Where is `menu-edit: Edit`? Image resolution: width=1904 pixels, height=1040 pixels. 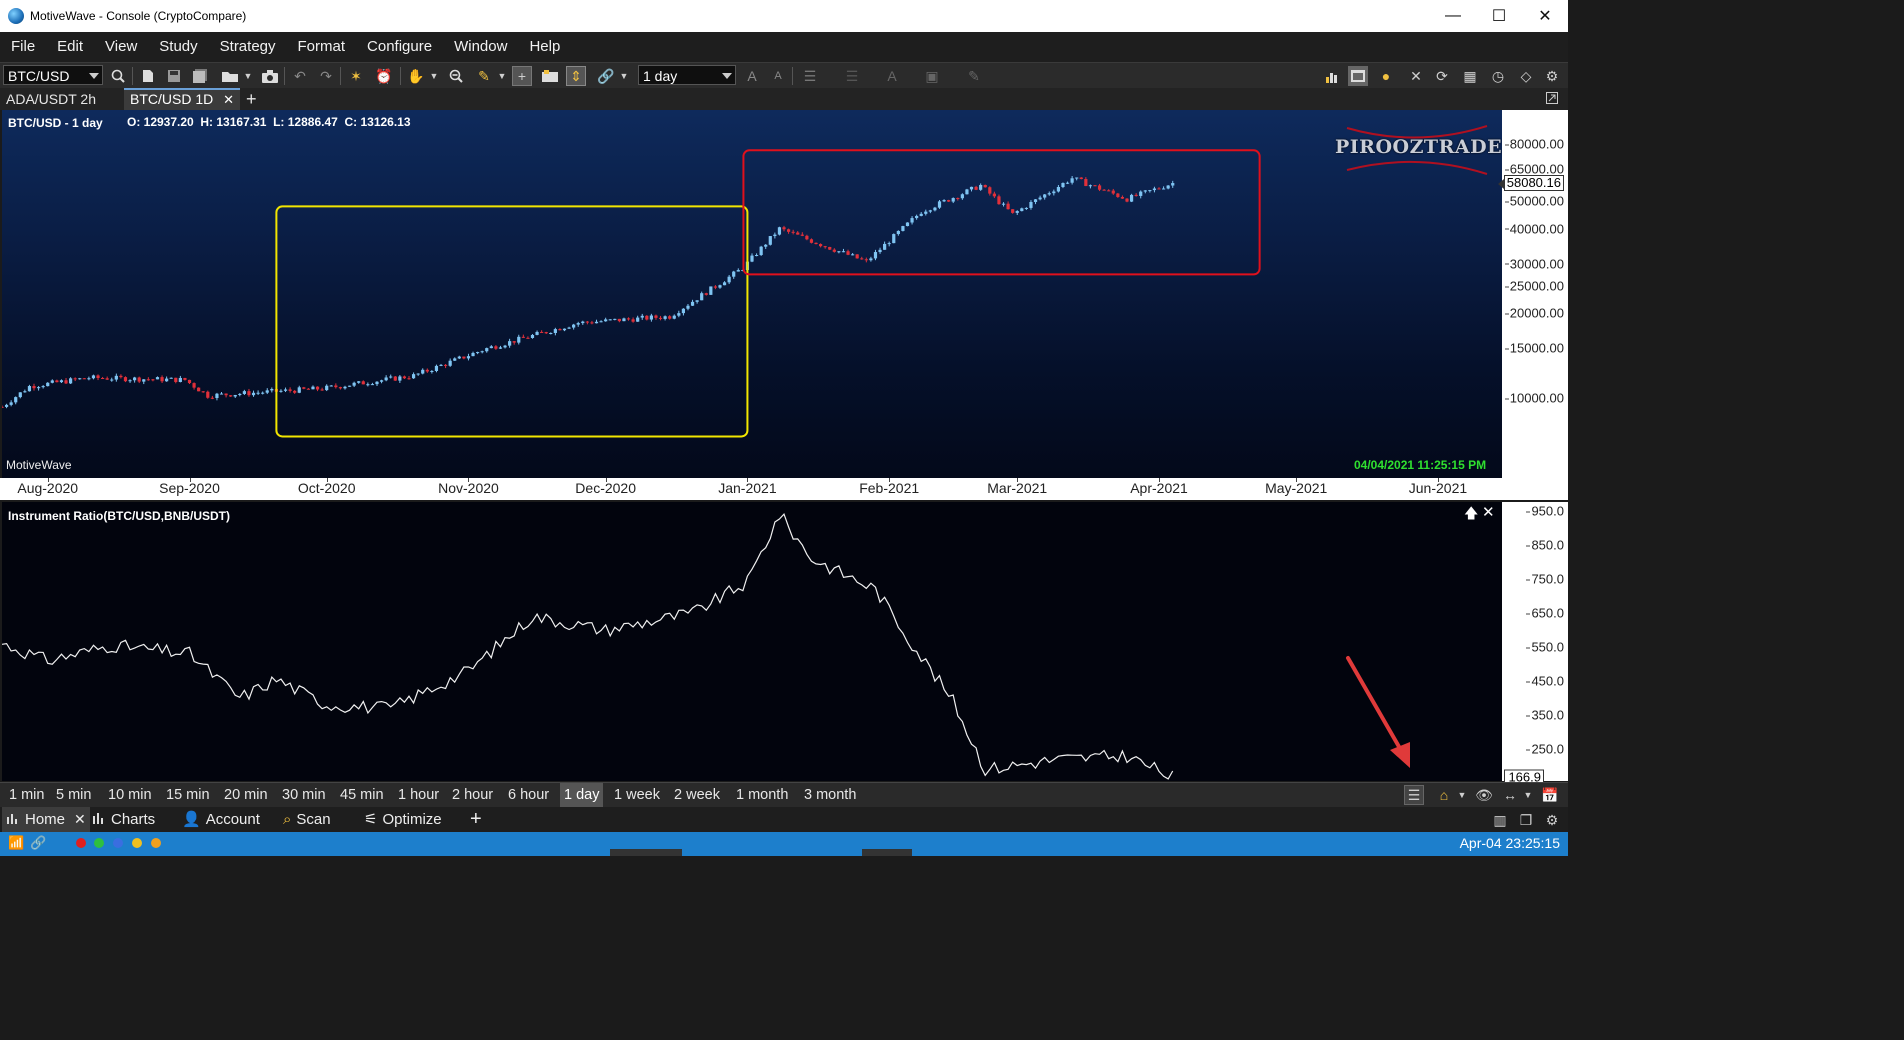
menu-edit: Edit is located at coordinates (70, 46).